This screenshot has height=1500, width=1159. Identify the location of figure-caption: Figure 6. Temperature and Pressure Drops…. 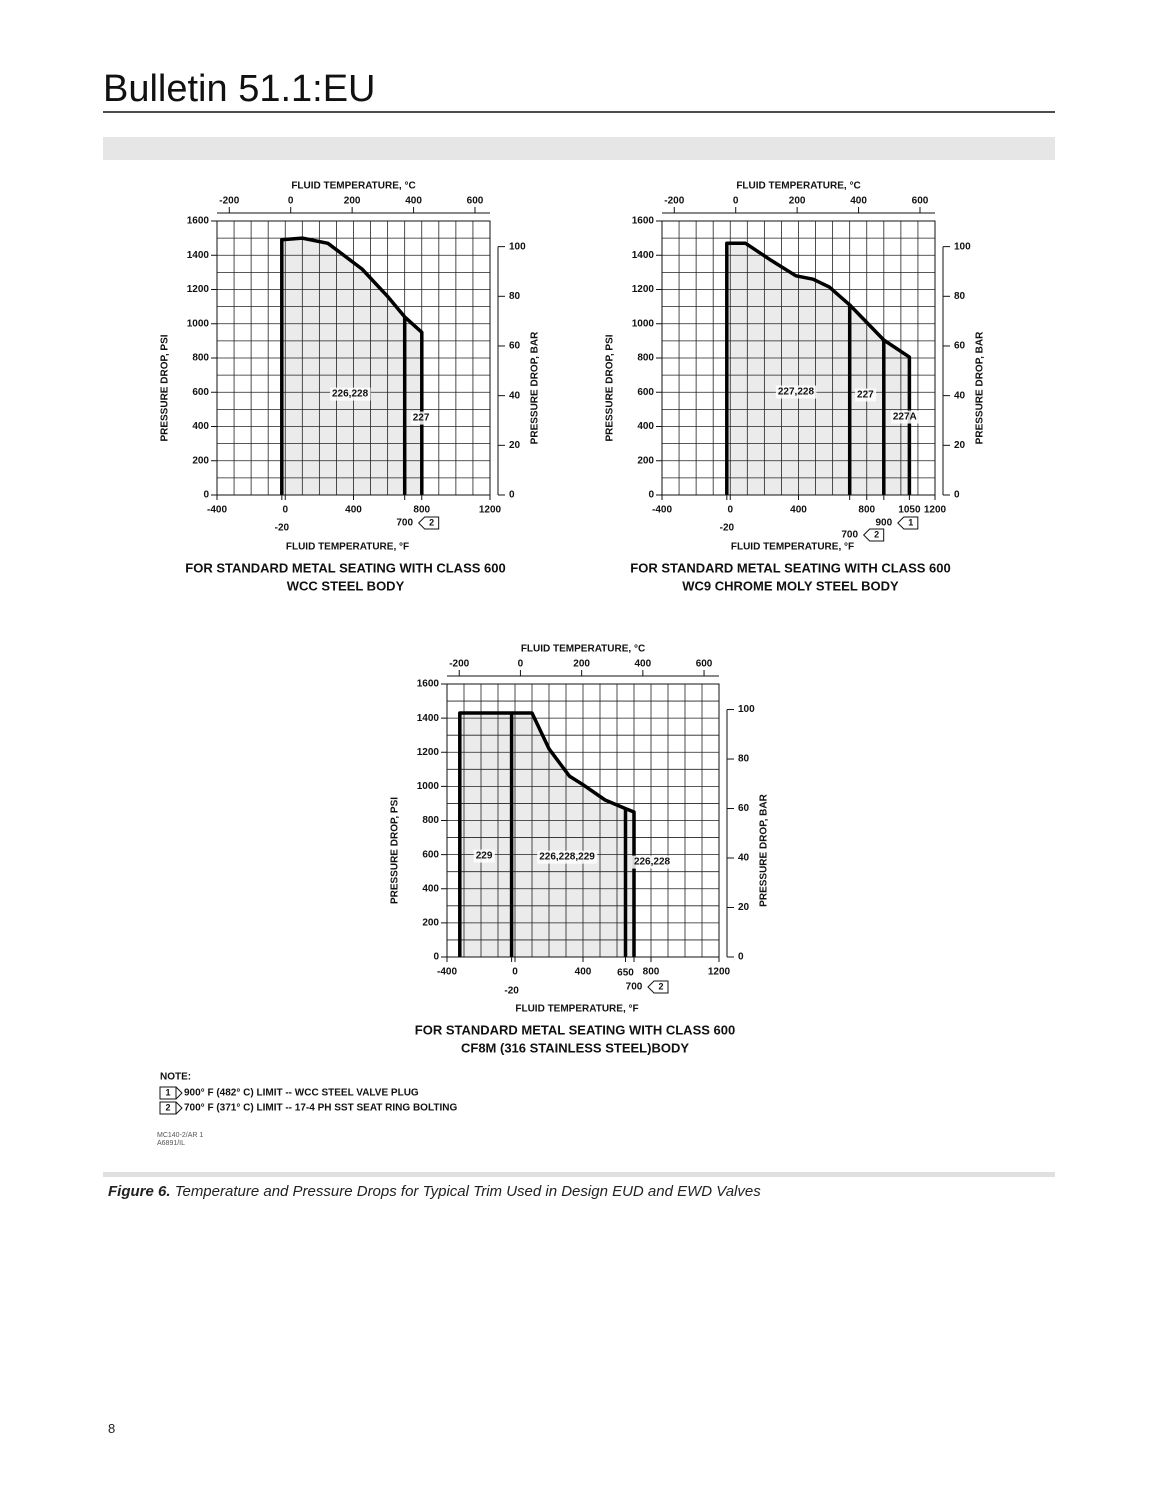
(434, 1191).